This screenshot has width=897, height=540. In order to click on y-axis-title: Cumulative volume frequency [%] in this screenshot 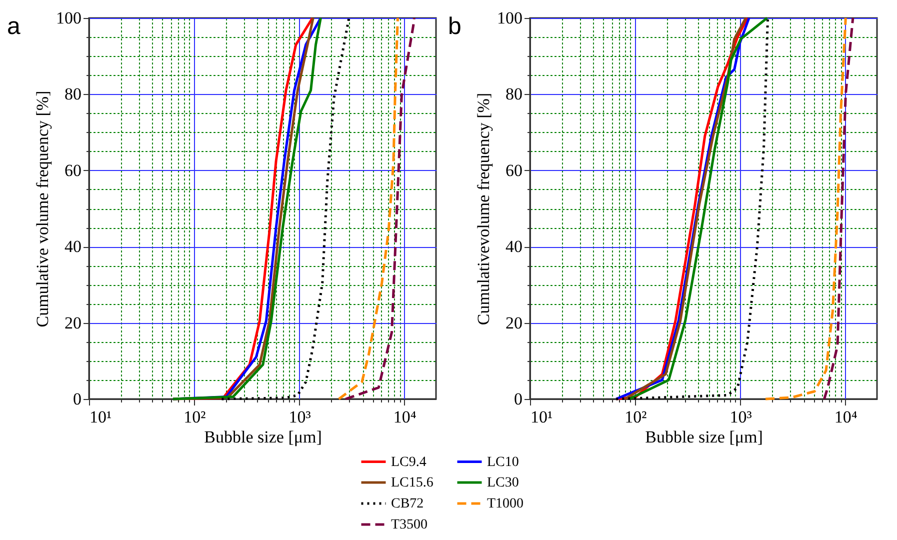, I will do `click(42, 209)`.